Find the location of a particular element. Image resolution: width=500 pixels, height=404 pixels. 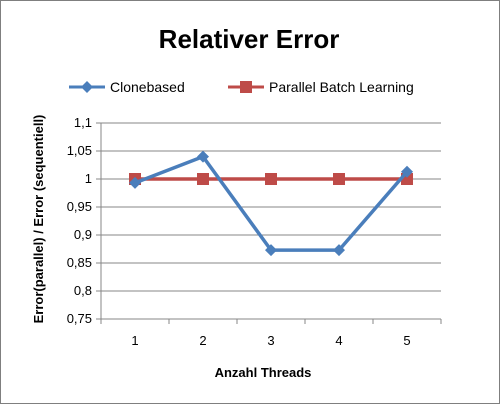

x-tick-label: 1 is located at coordinates (134, 340).